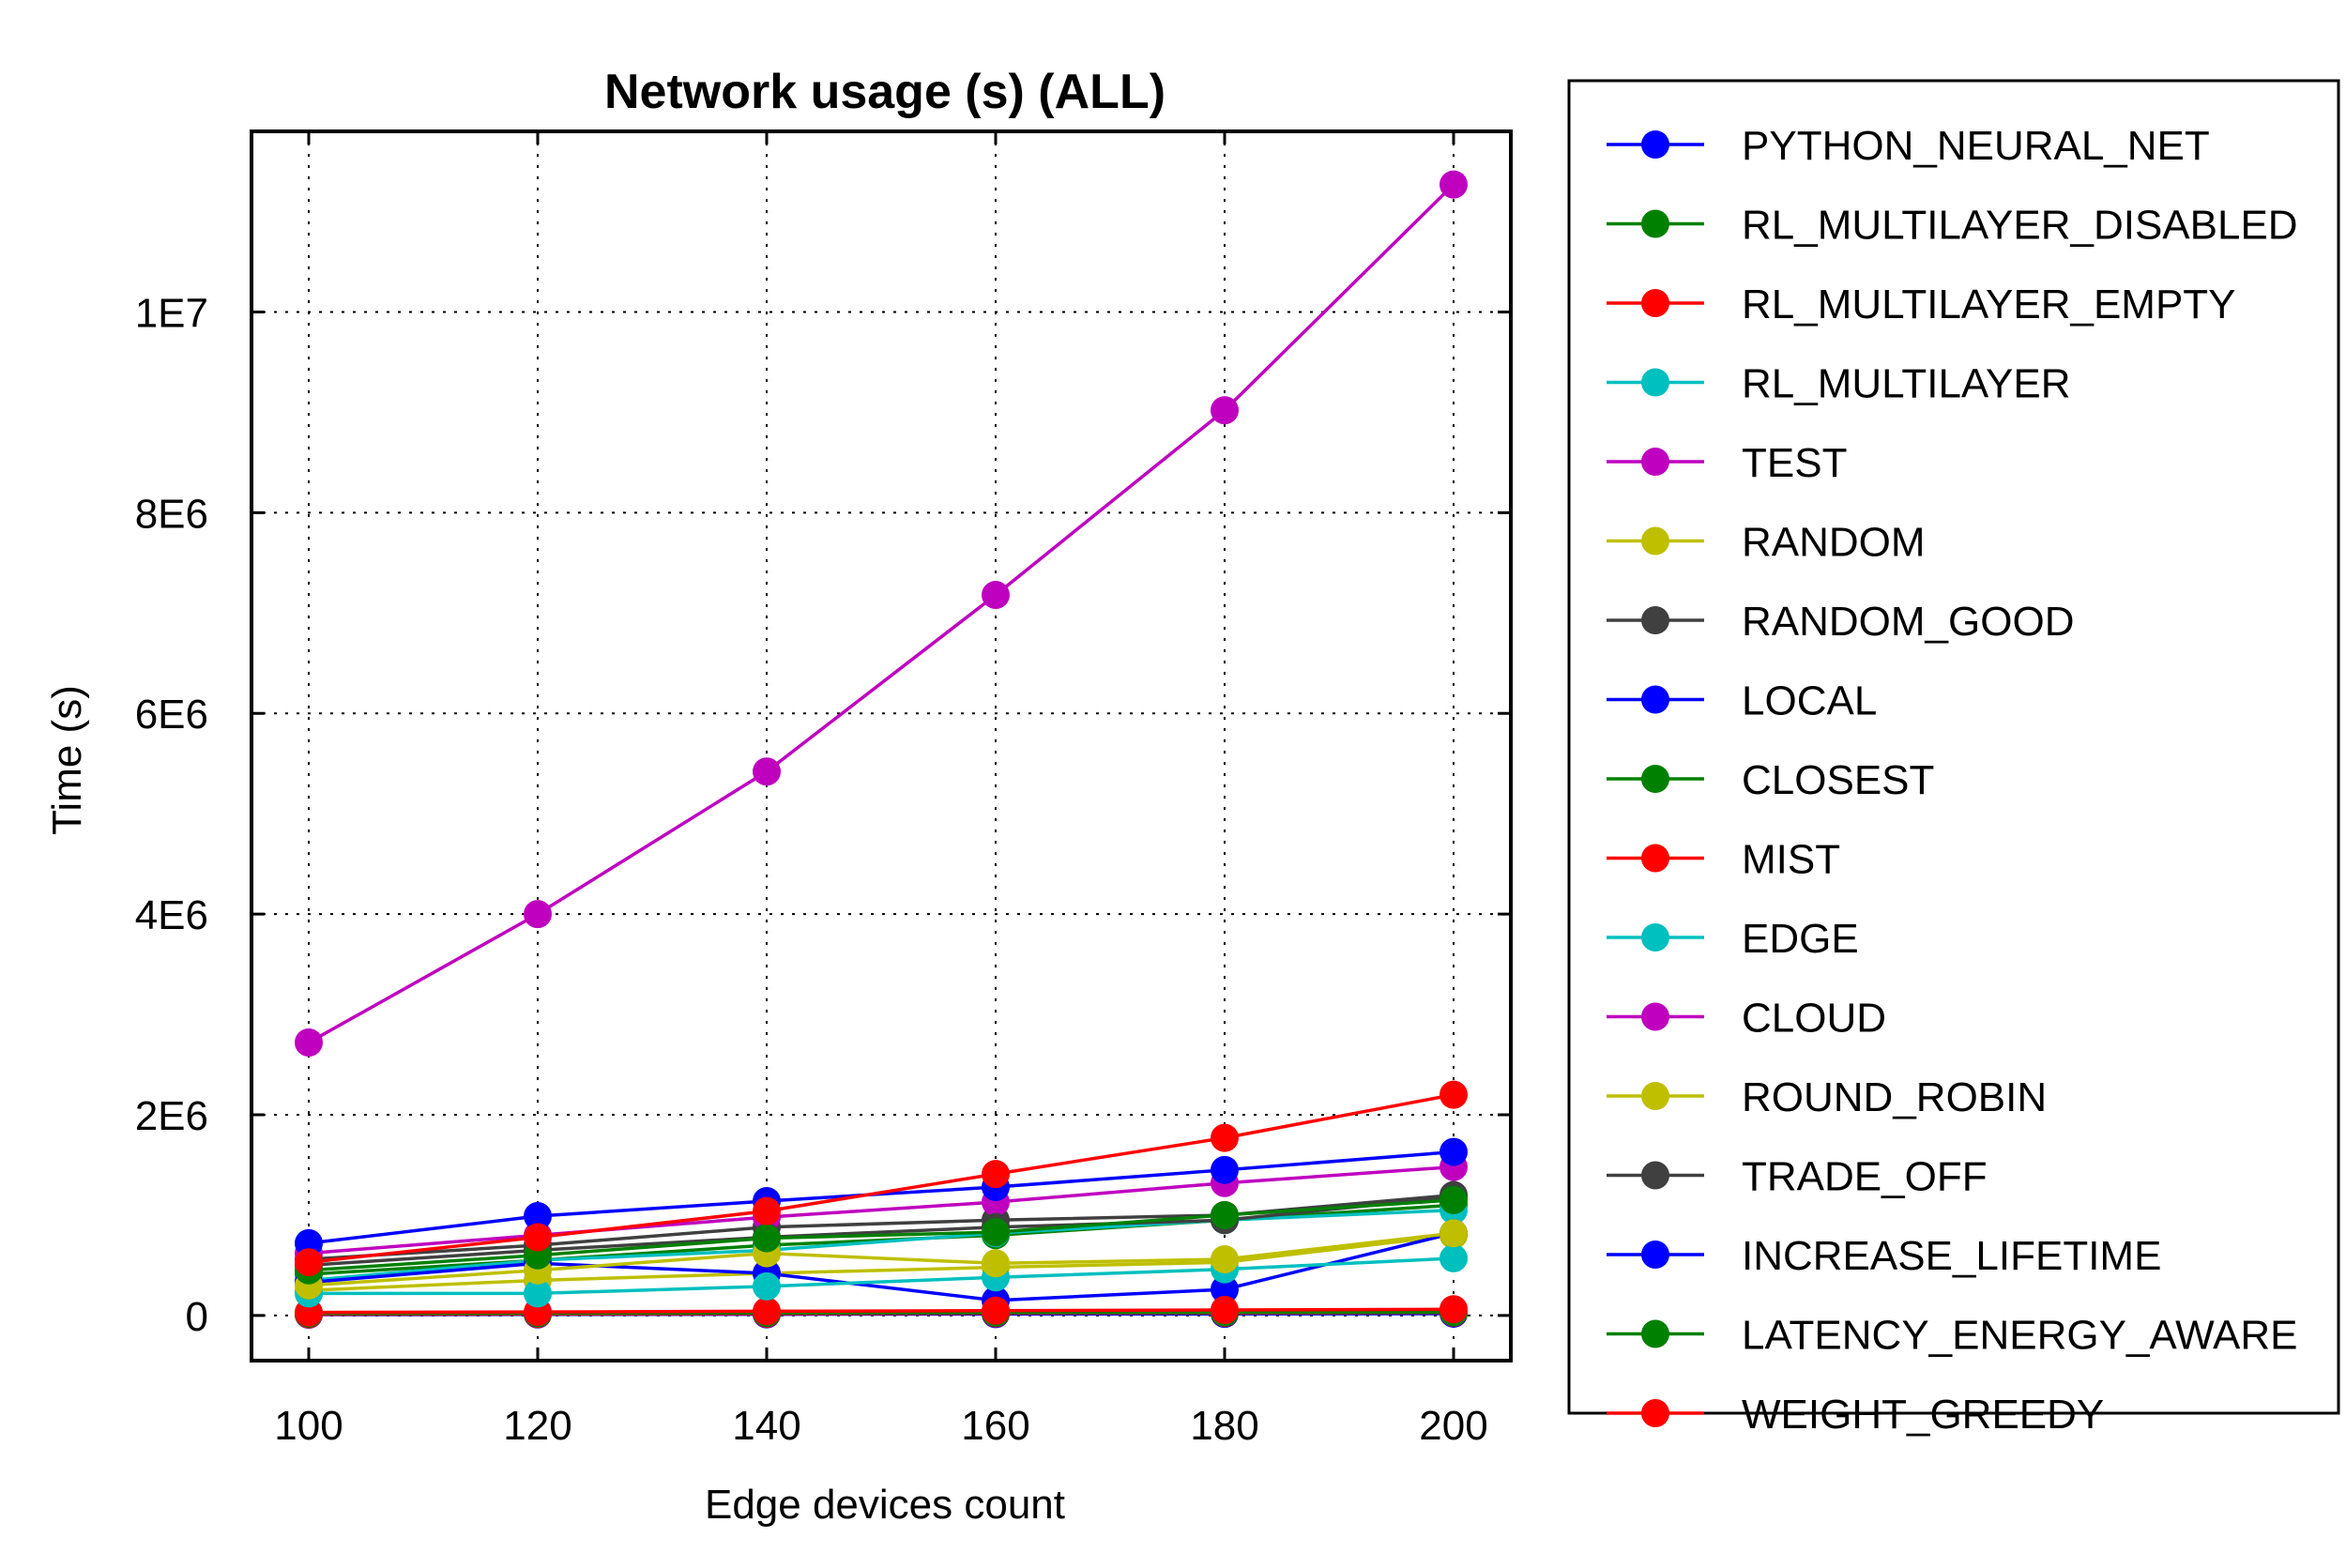 The height and width of the screenshot is (1568, 2346). What do you see at coordinates (172, 715) in the screenshot?
I see `y-tick-label: 6E6` at bounding box center [172, 715].